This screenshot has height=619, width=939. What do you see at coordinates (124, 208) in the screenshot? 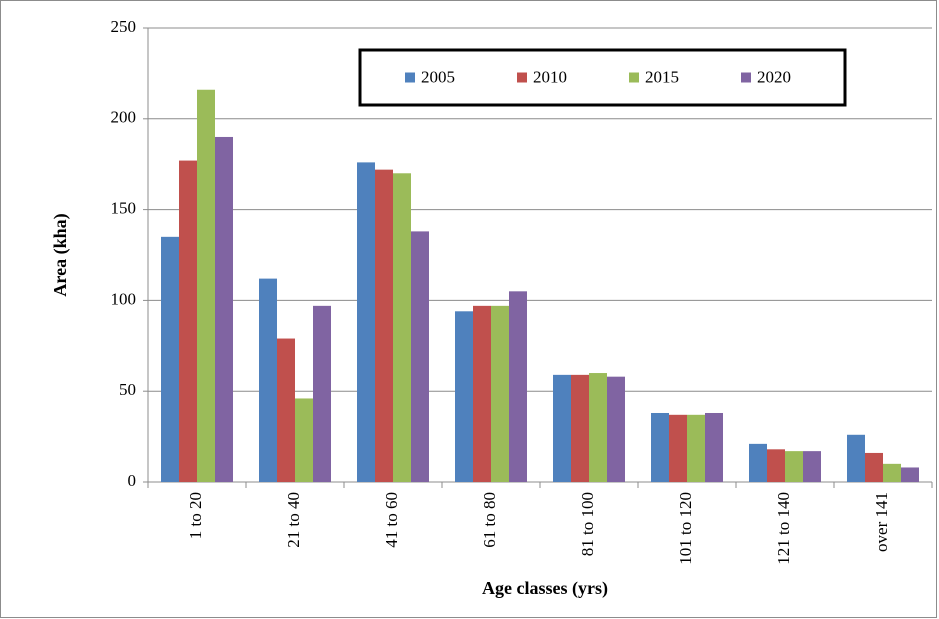
I see `y-tick-label: 150` at bounding box center [124, 208].